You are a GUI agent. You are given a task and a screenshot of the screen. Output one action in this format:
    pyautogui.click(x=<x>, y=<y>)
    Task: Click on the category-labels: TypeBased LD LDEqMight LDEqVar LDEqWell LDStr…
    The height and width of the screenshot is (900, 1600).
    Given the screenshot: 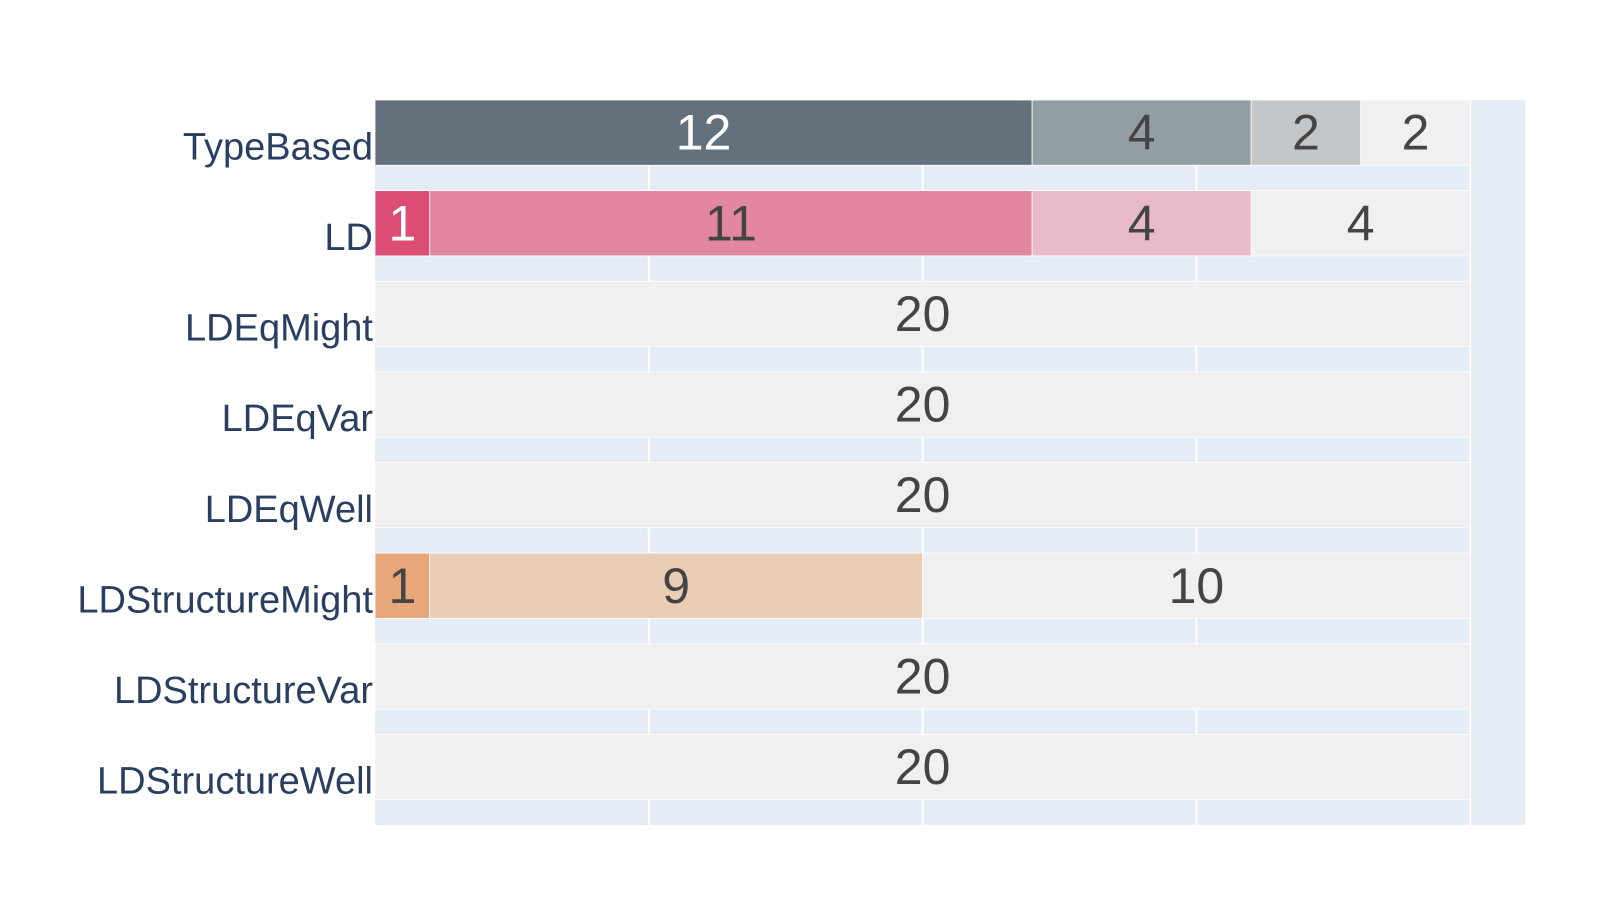 What is the action you would take?
    pyautogui.click(x=225, y=464)
    